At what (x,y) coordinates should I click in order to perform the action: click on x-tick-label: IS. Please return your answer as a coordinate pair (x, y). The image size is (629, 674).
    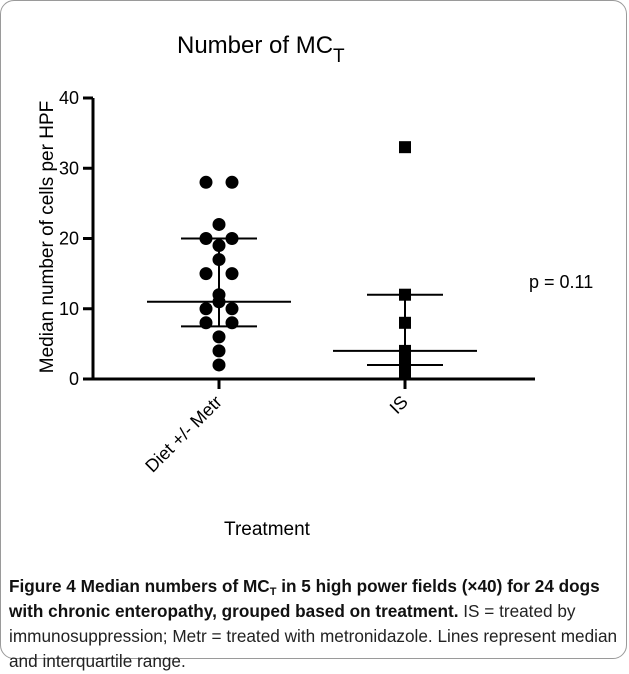
    Looking at the image, I should click on (399, 405).